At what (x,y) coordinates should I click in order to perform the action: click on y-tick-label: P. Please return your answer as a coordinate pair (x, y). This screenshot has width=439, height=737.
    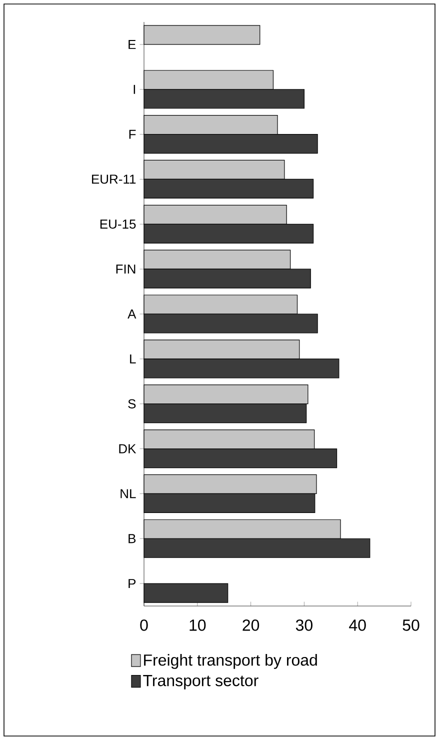
    Looking at the image, I should click on (132, 583).